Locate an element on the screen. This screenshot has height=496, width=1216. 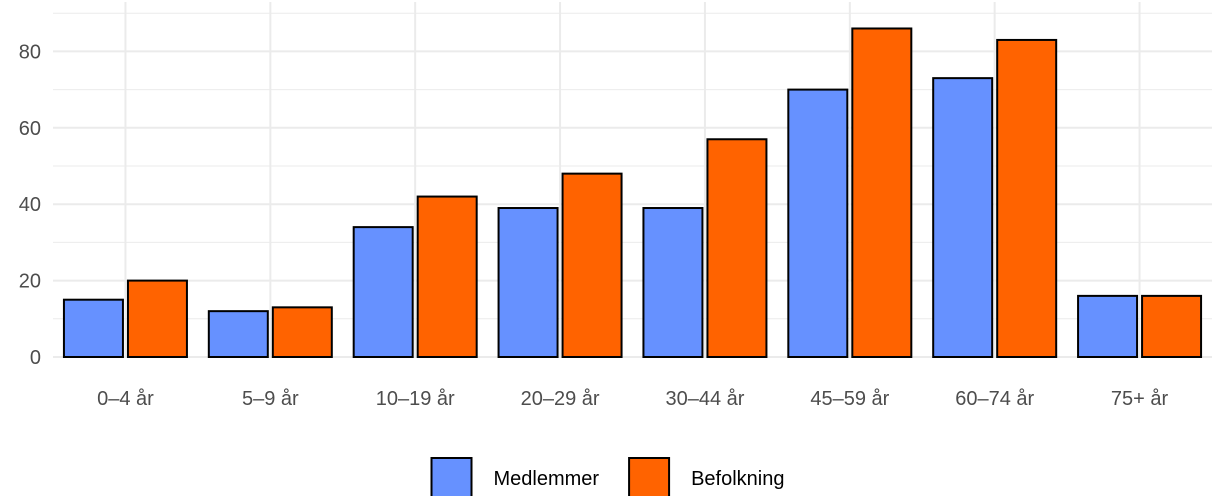
legend: Medlemmer Befolkning is located at coordinates (607, 476).